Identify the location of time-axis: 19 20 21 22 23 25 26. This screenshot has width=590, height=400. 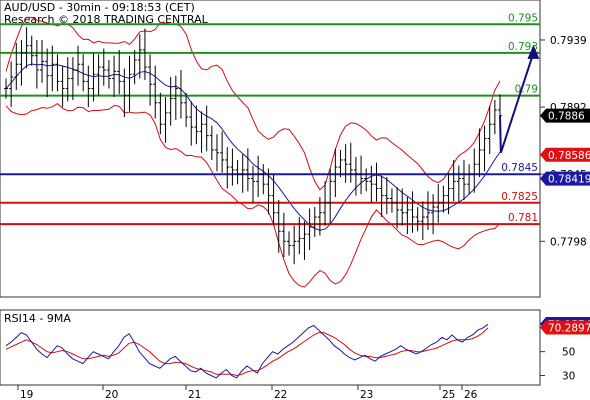
(247, 392).